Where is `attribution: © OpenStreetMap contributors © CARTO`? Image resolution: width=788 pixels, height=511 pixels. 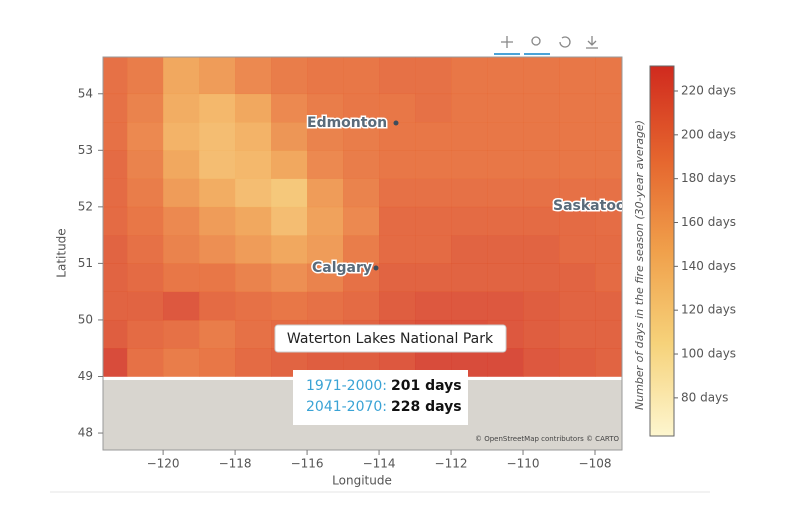
attribution: © OpenStreetMap contributors © CARTO is located at coordinates (547, 439).